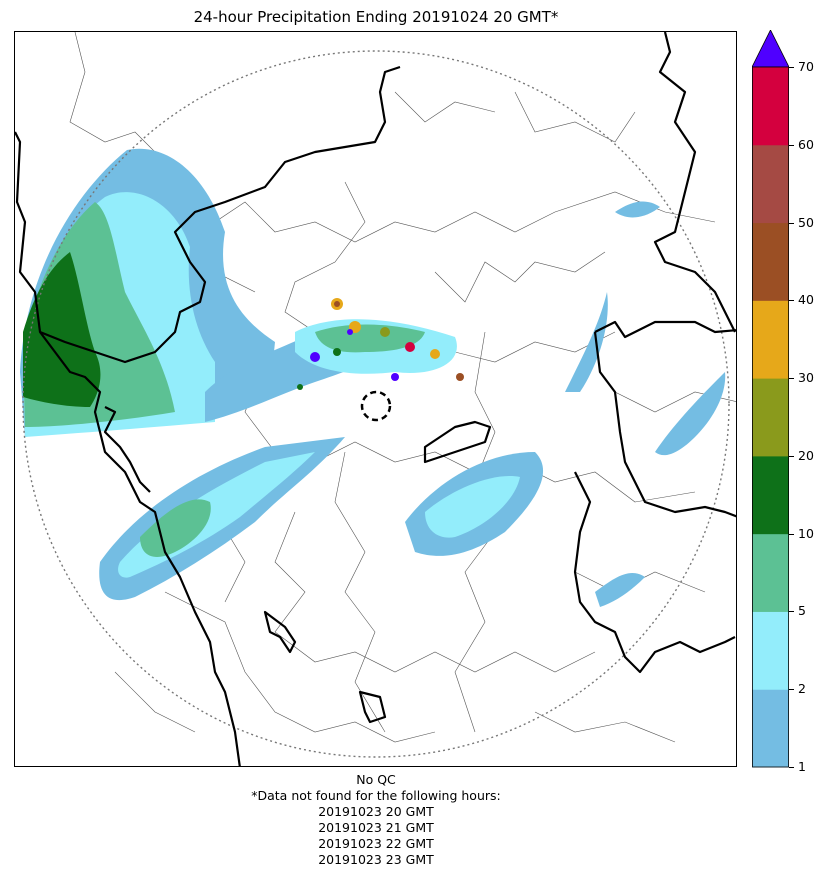 The height and width of the screenshot is (878, 825). I want to click on missing-hour: 20191023 20 GMT, so click(376, 811).